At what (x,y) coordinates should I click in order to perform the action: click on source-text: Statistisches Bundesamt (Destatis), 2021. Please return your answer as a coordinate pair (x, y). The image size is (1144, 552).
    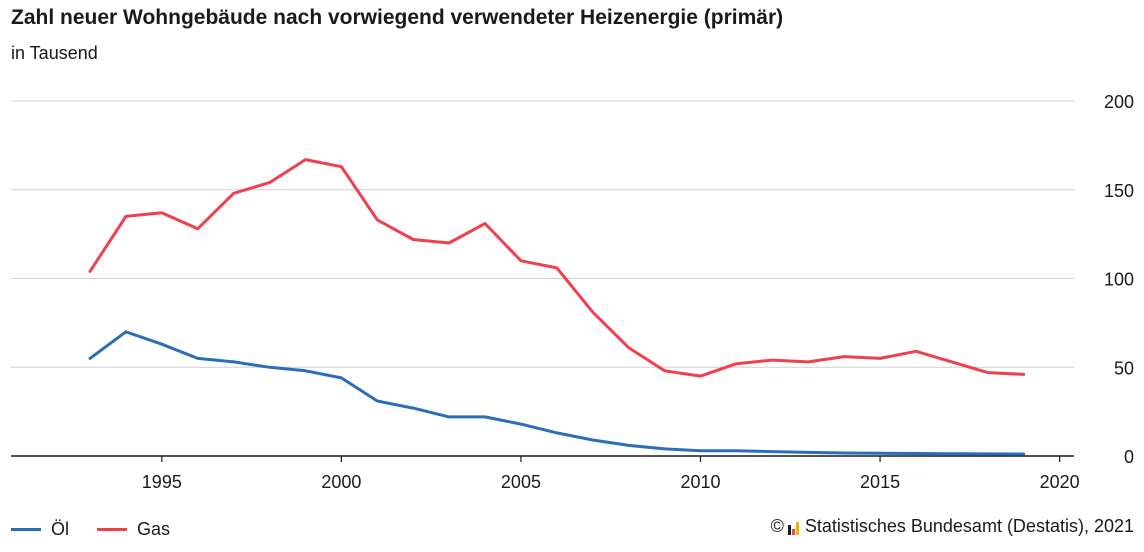
    Looking at the image, I should click on (969, 526).